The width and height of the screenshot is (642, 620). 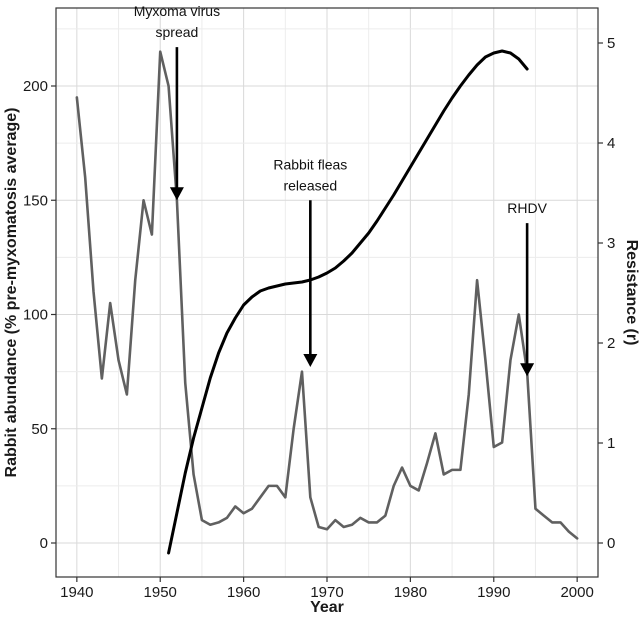 I want to click on y-right-tick-label: 2, so click(x=611, y=343).